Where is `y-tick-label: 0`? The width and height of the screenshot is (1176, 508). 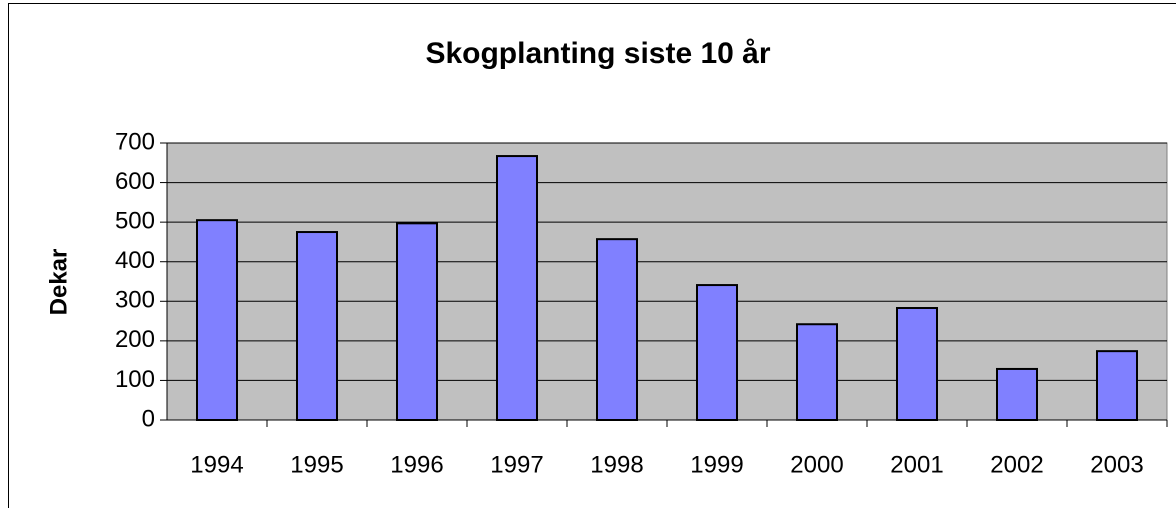 y-tick-label: 0 is located at coordinates (148, 418).